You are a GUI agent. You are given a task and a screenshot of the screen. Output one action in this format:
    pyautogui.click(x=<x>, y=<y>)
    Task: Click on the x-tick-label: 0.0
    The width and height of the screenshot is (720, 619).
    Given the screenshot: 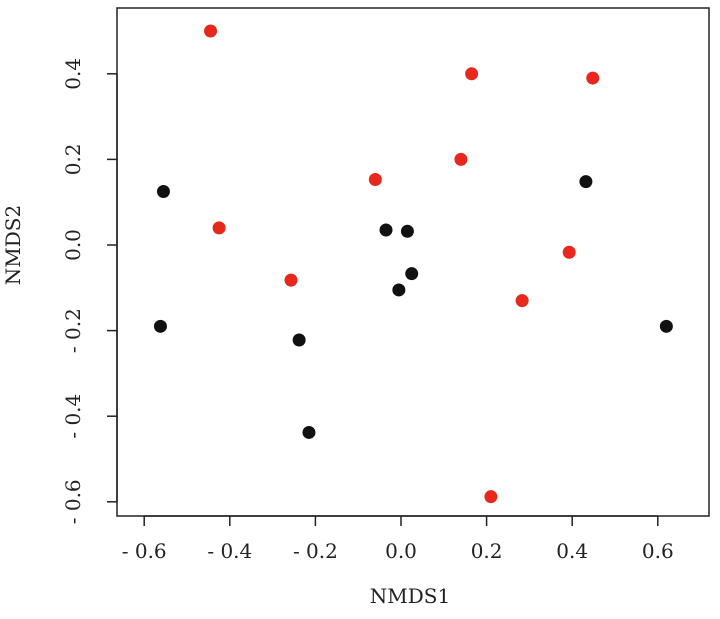 What is the action you would take?
    pyautogui.click(x=401, y=551)
    